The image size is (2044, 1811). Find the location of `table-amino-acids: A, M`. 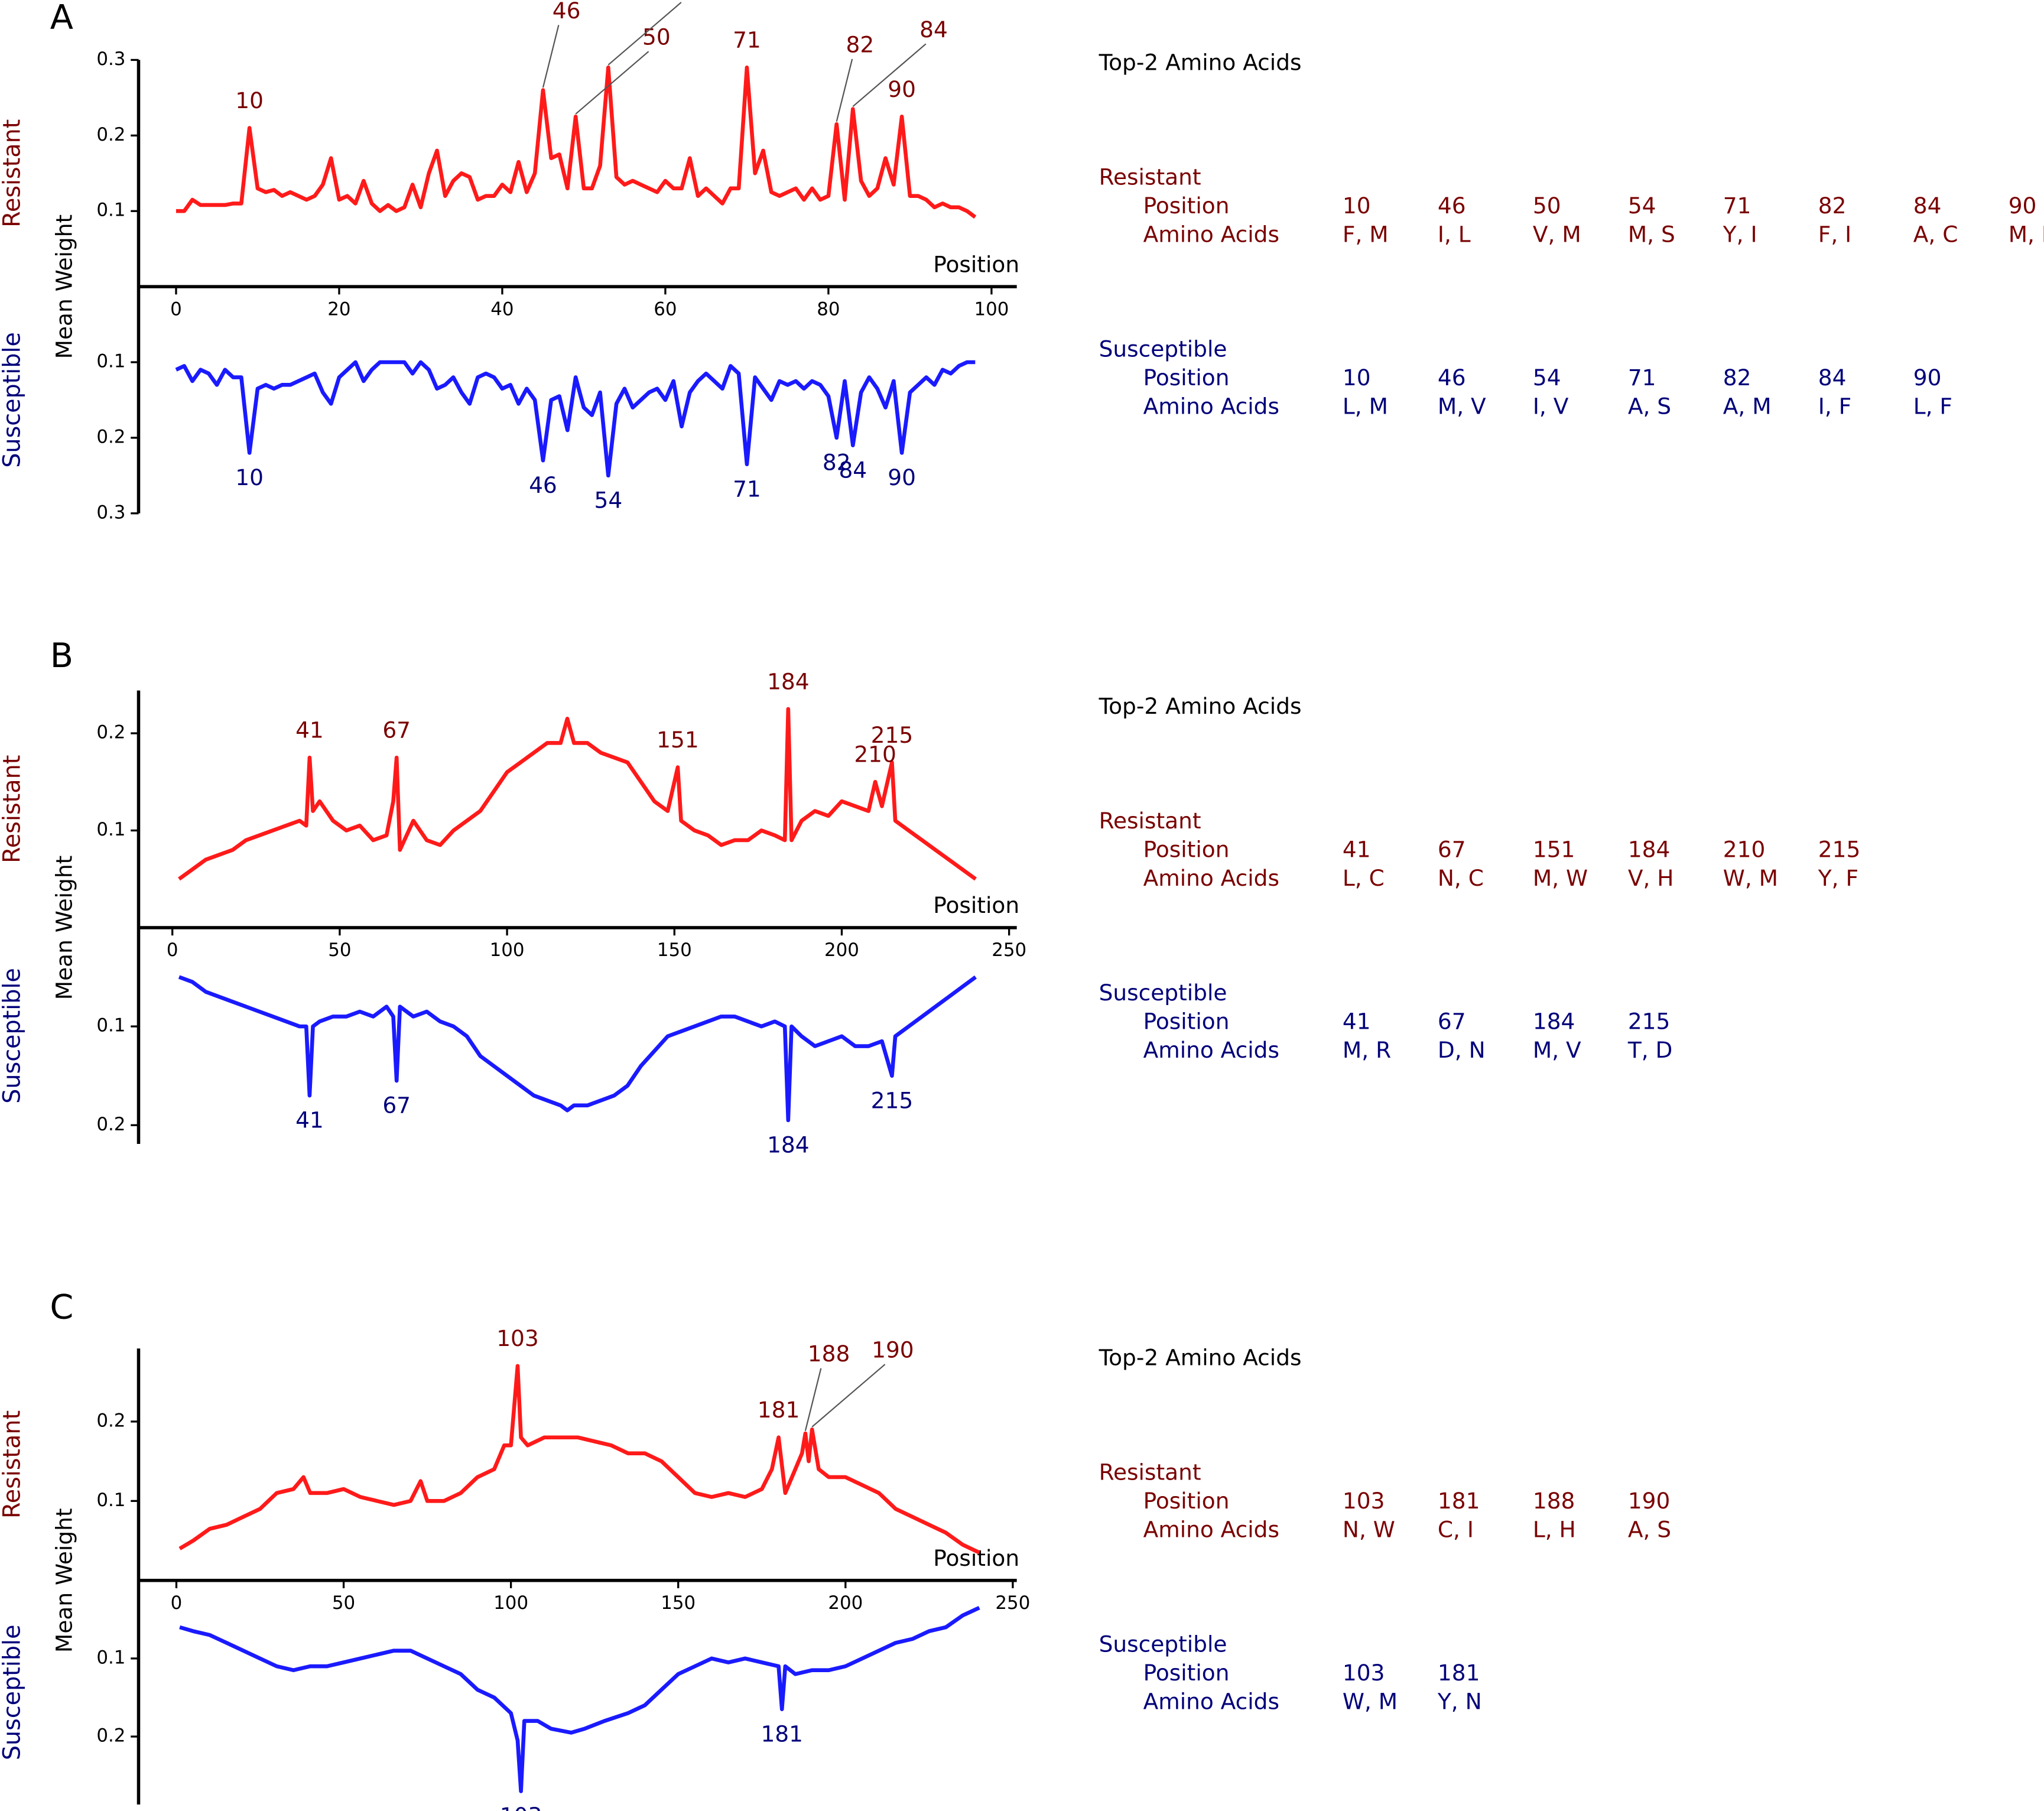

table-amino-acids: A, M is located at coordinates (1748, 407).